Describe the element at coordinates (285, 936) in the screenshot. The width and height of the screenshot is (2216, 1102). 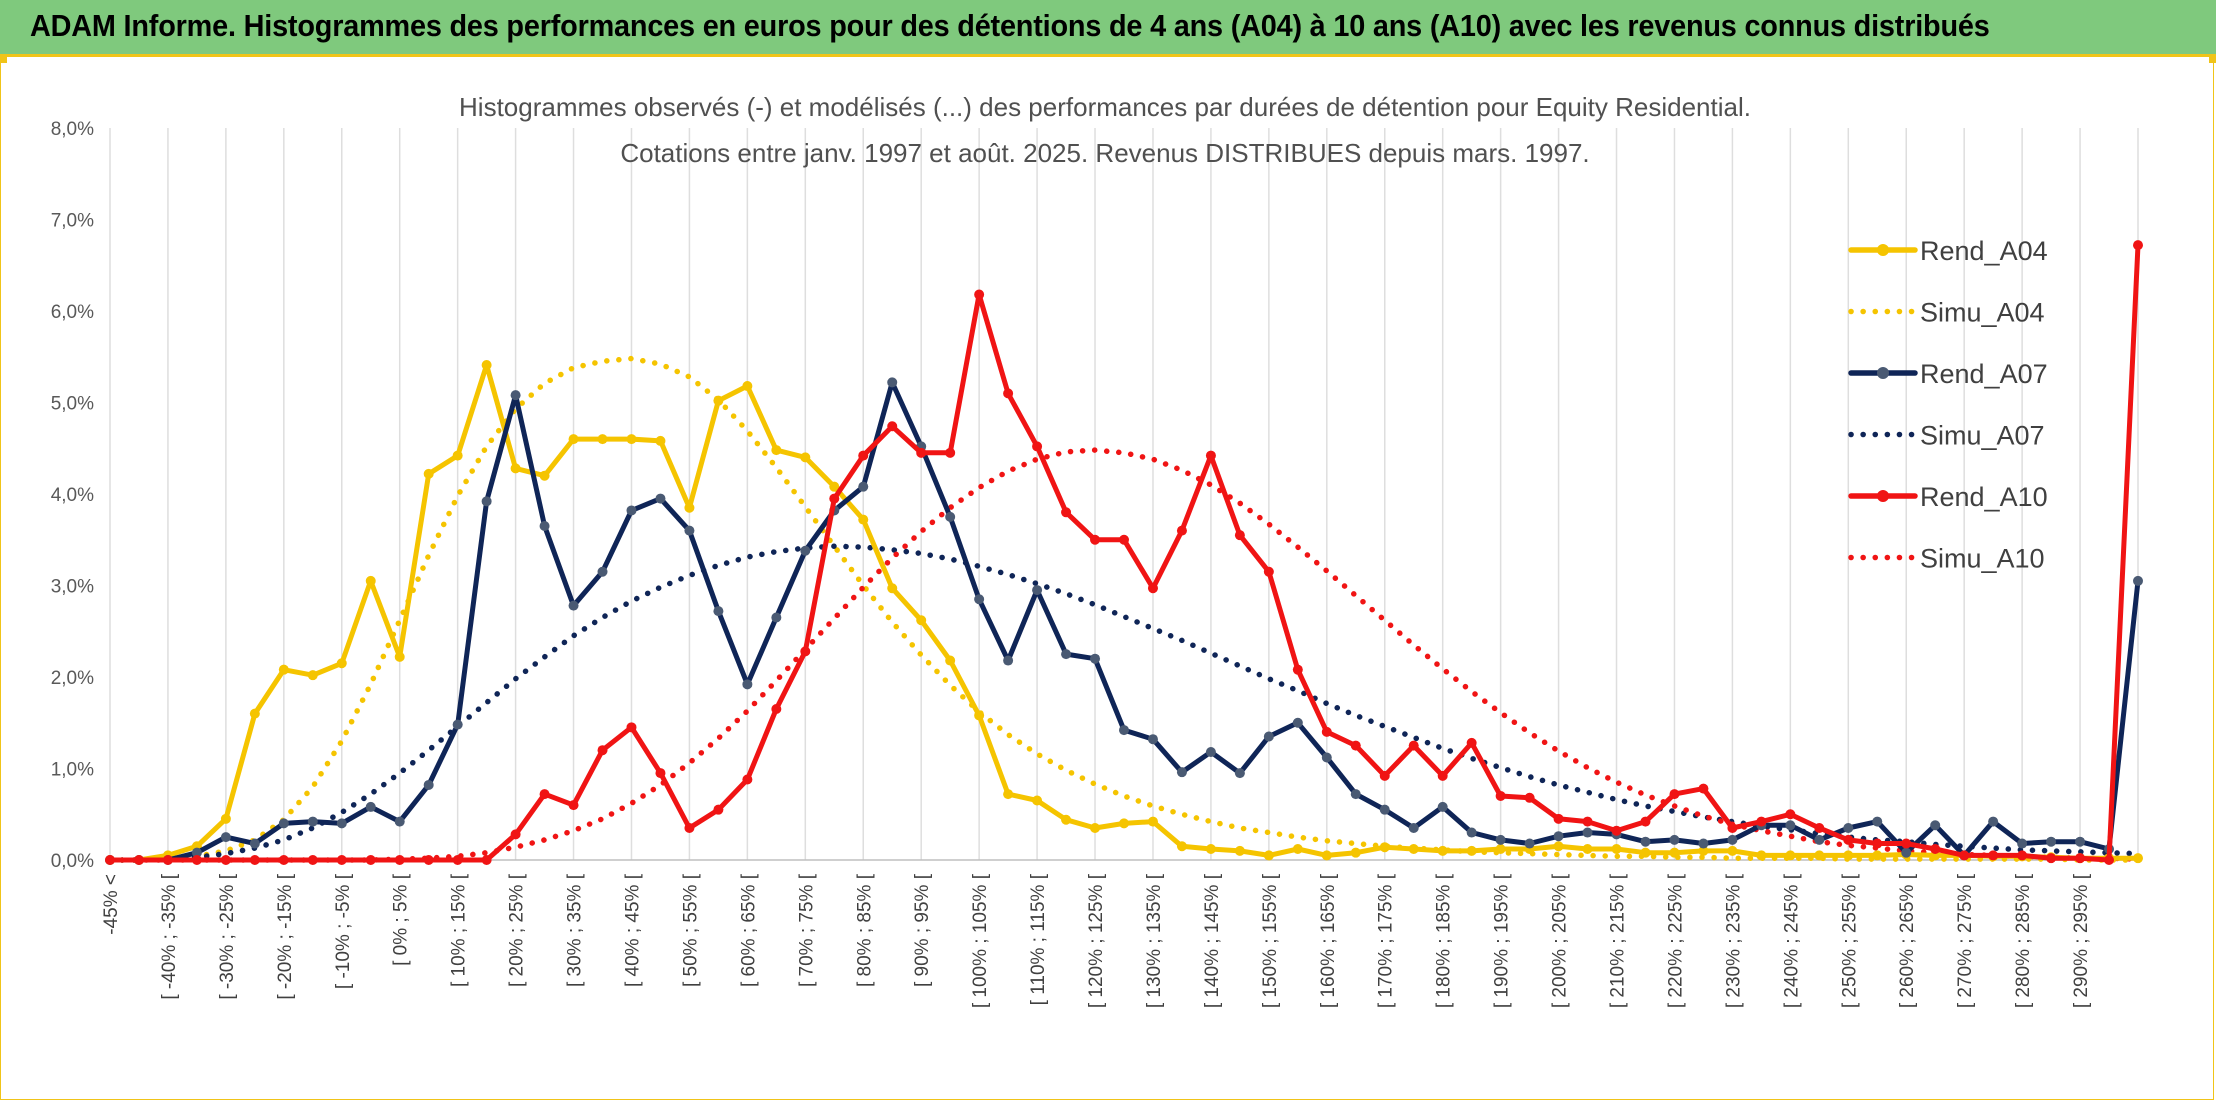
I see `x-tick-label: [ -20% ; -15% [` at that location.